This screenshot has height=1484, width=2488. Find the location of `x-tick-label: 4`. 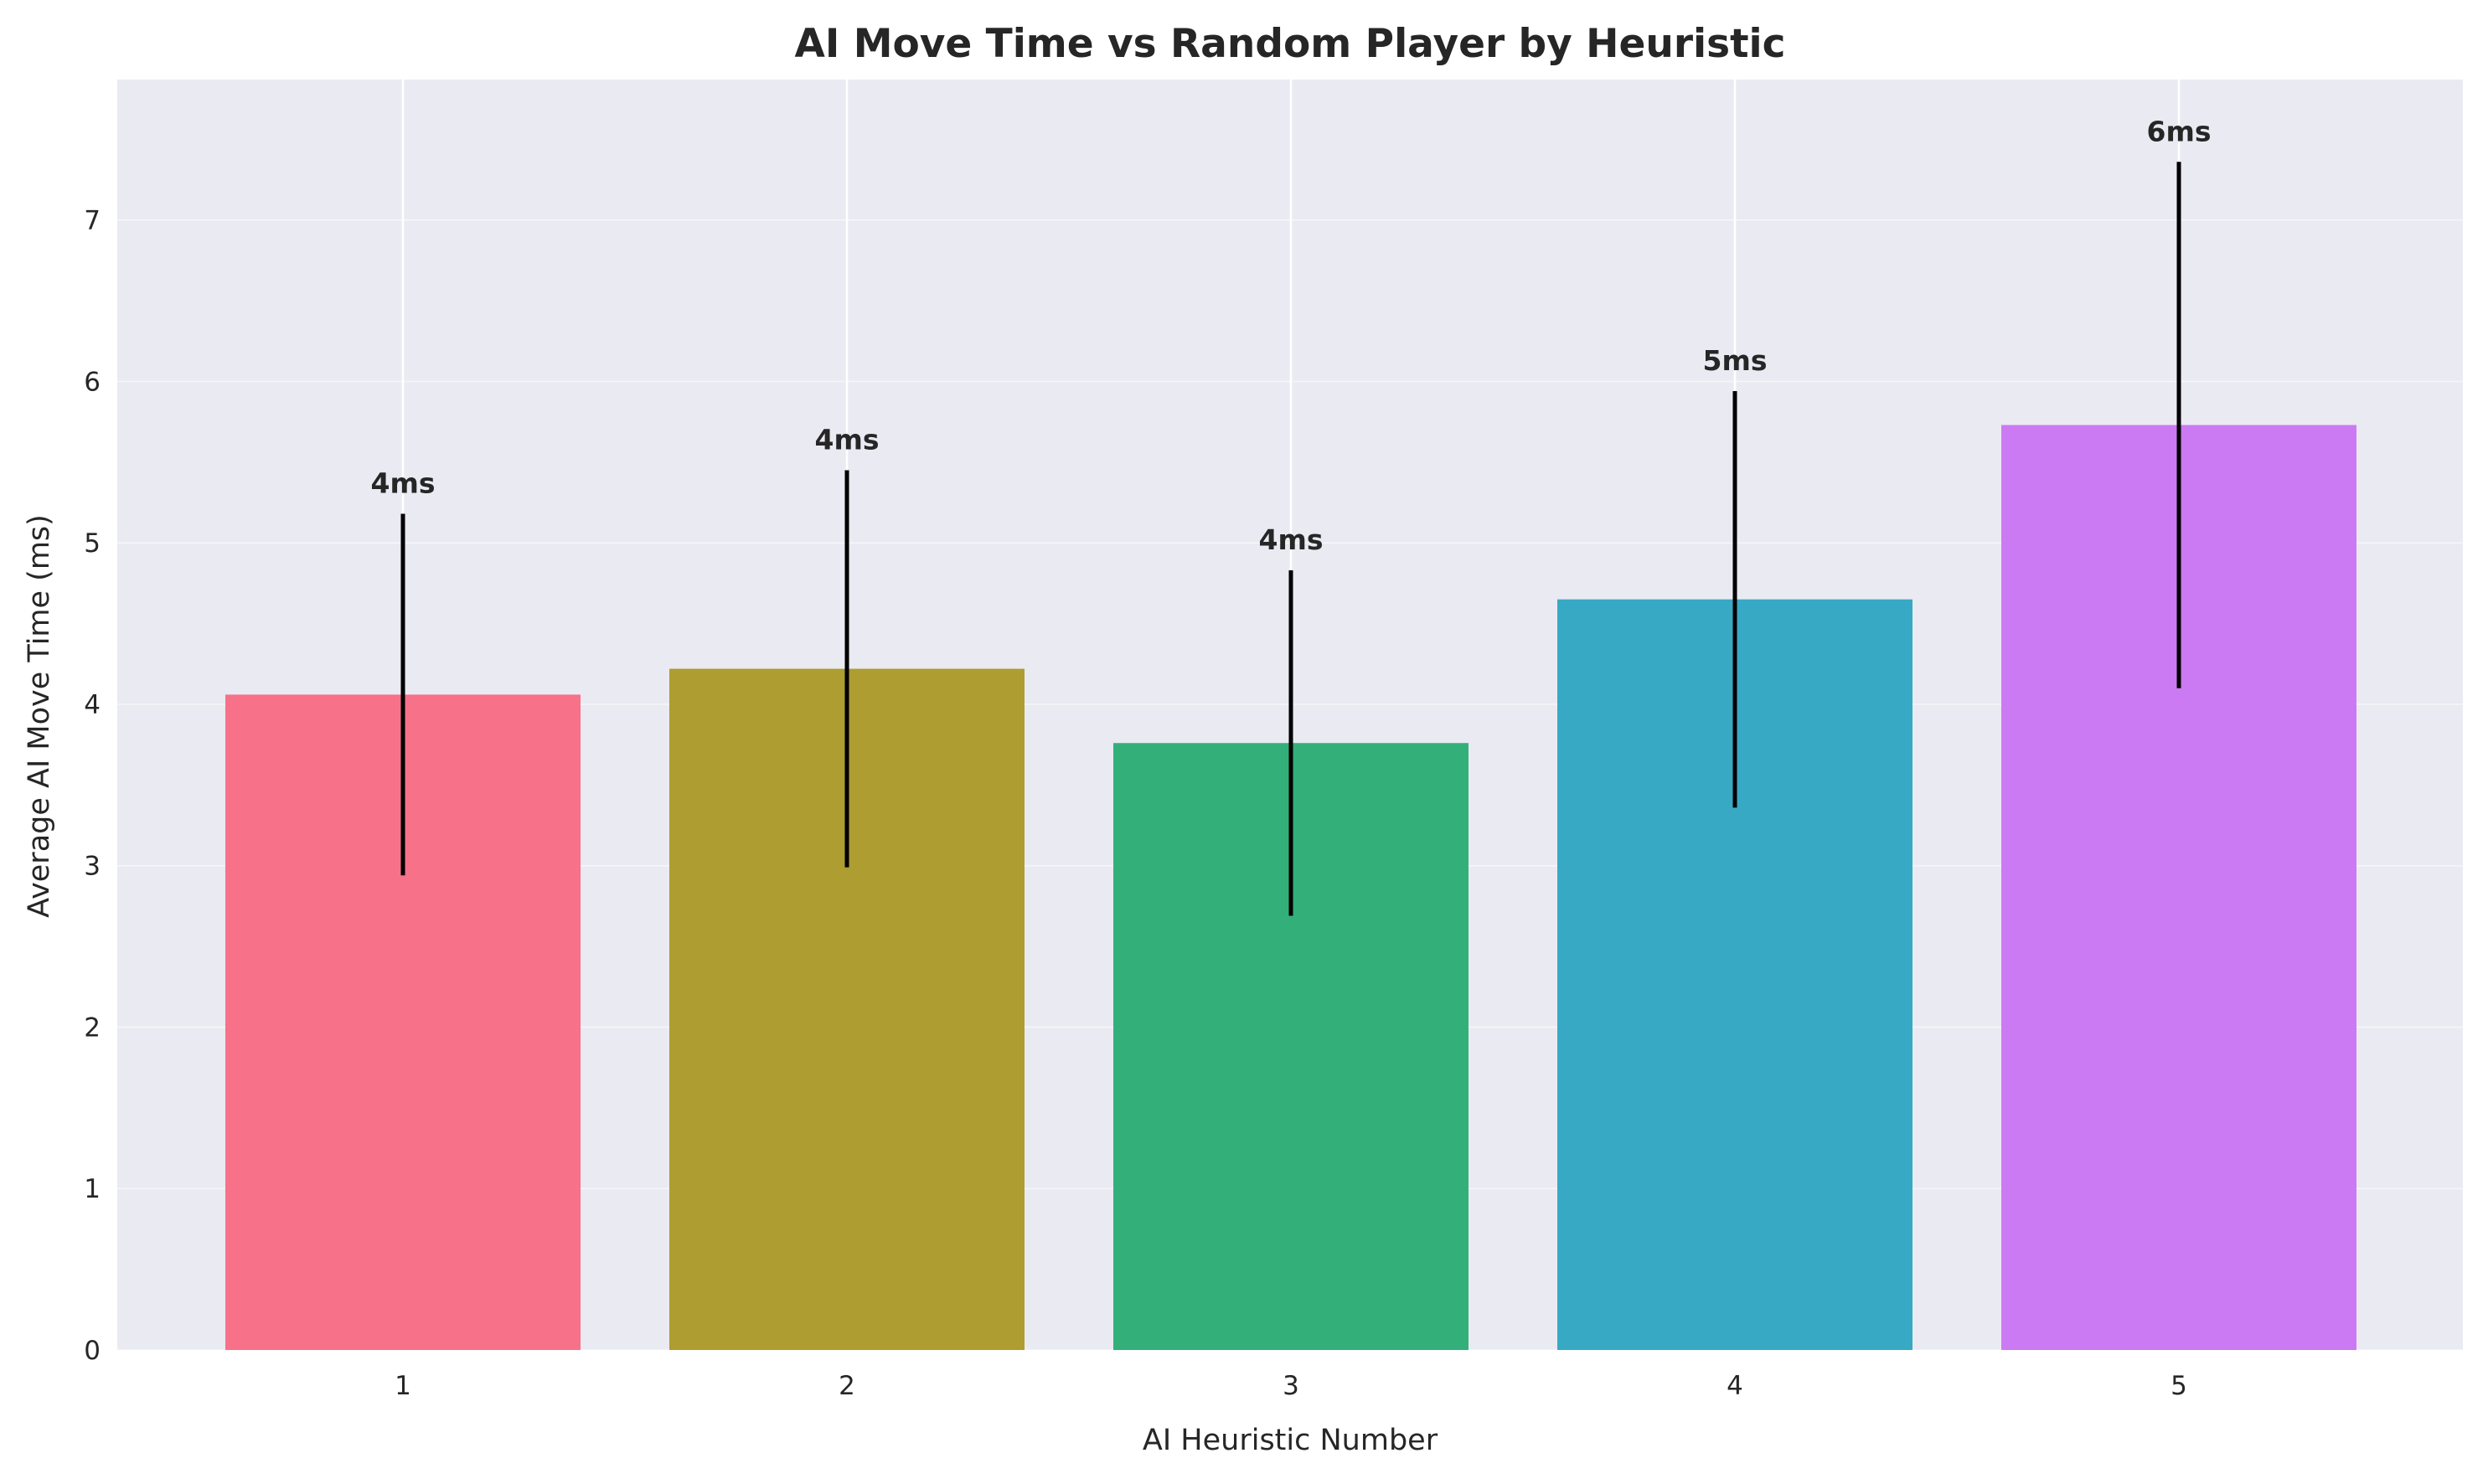

x-tick-label: 4 is located at coordinates (1735, 1386).